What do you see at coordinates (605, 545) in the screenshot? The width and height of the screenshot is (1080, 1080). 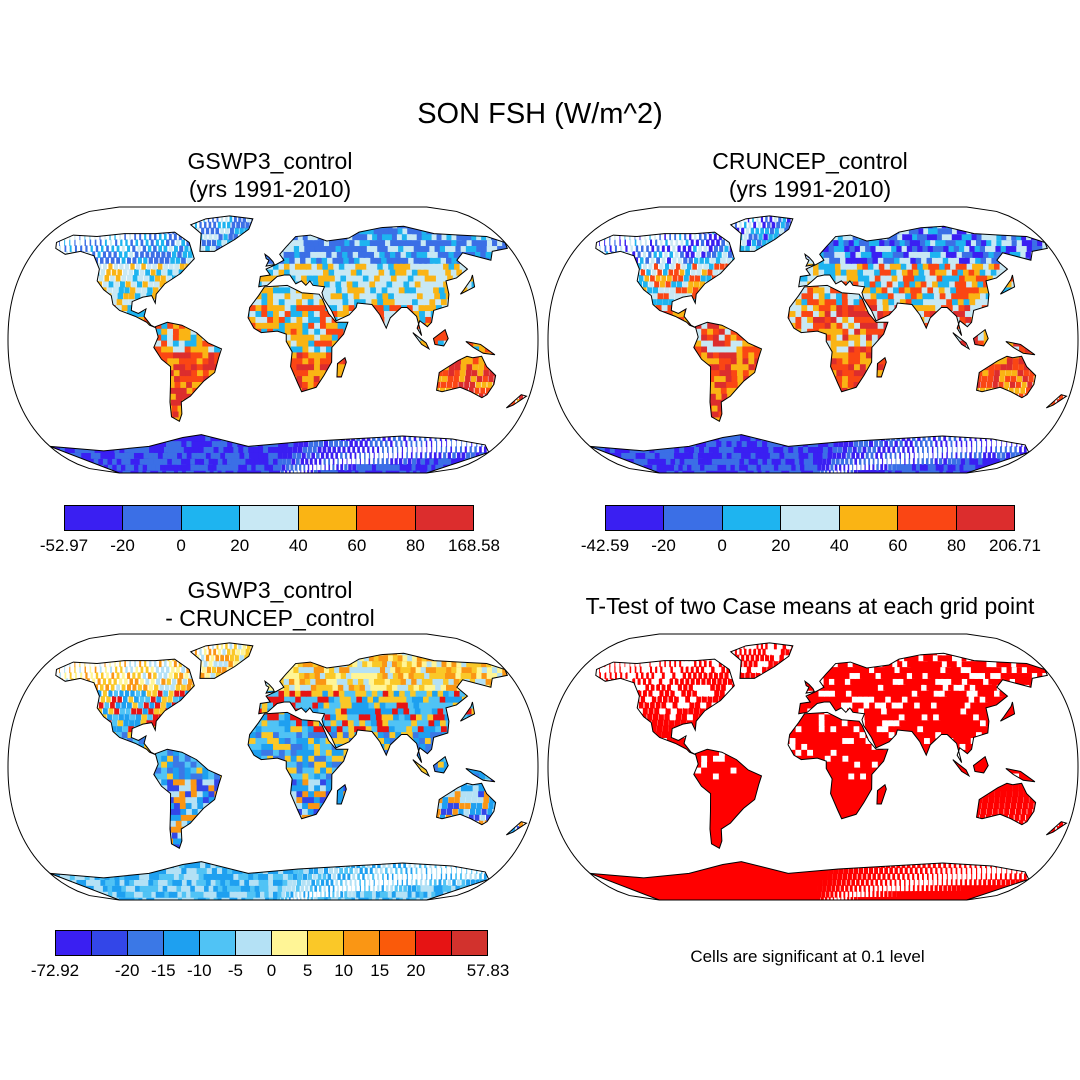 I see `colorbar-label: -42.59` at bounding box center [605, 545].